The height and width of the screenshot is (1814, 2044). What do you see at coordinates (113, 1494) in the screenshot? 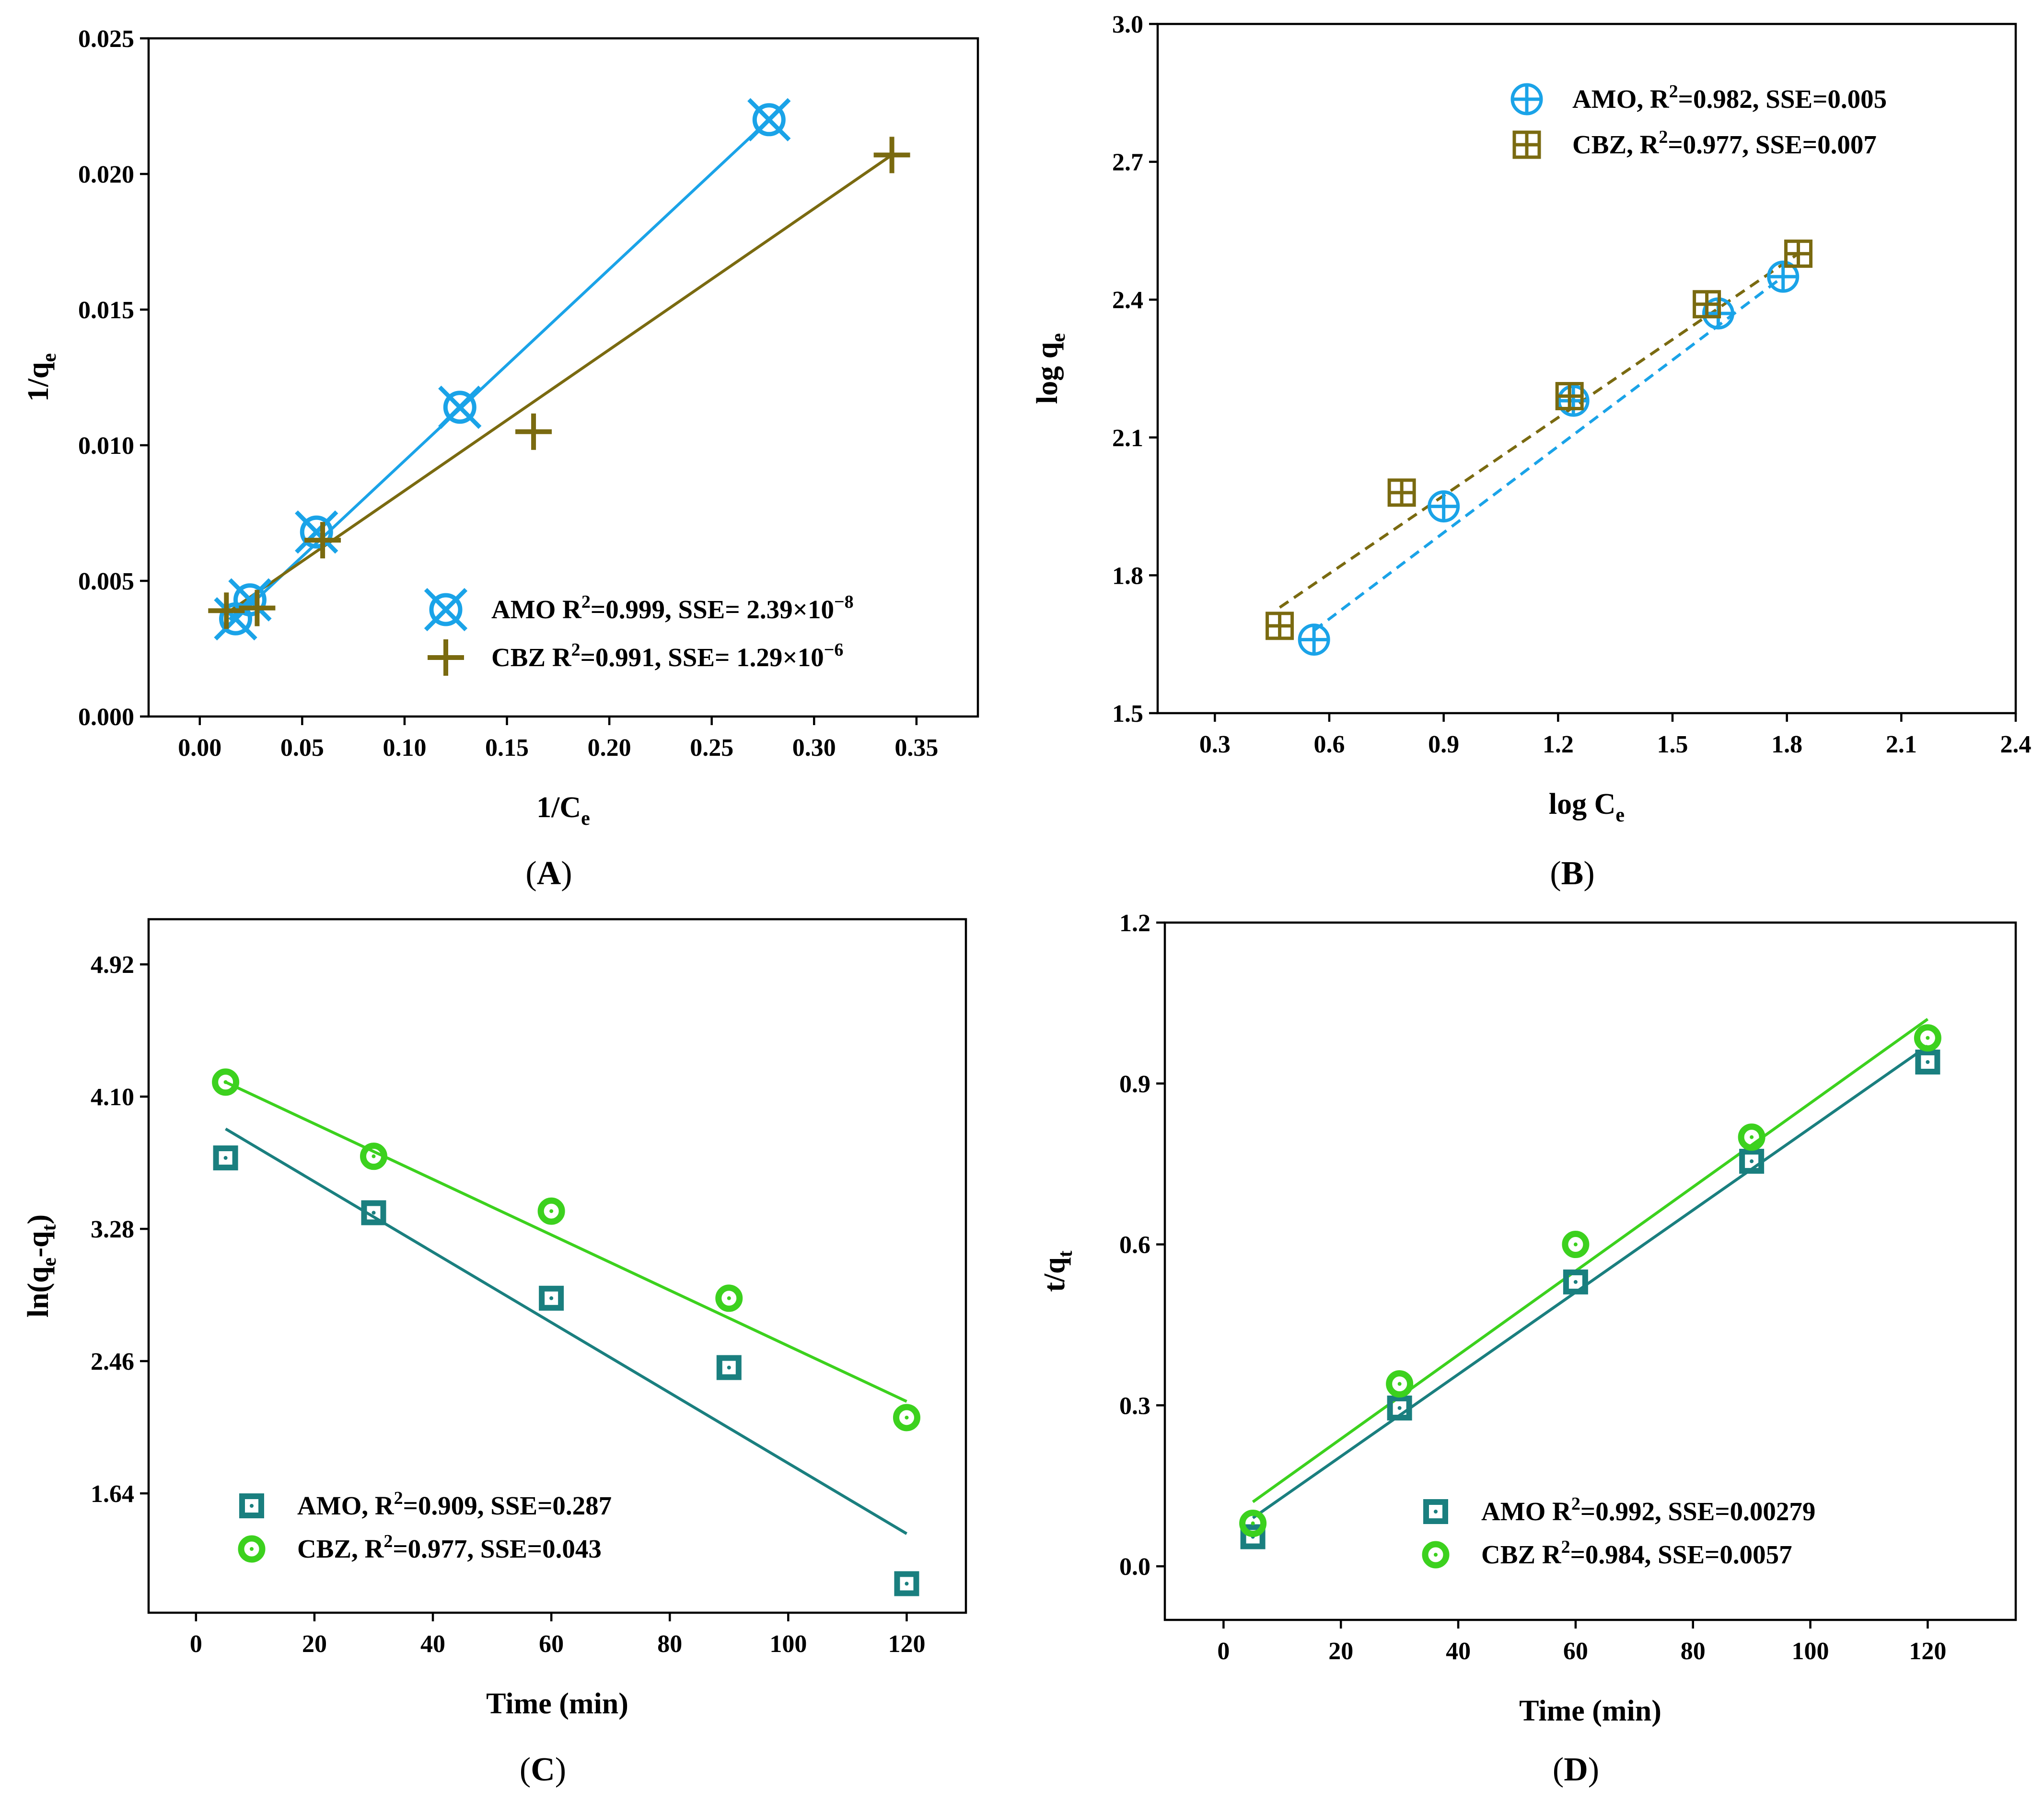
I see `y-tick-label: 1.64` at bounding box center [113, 1494].